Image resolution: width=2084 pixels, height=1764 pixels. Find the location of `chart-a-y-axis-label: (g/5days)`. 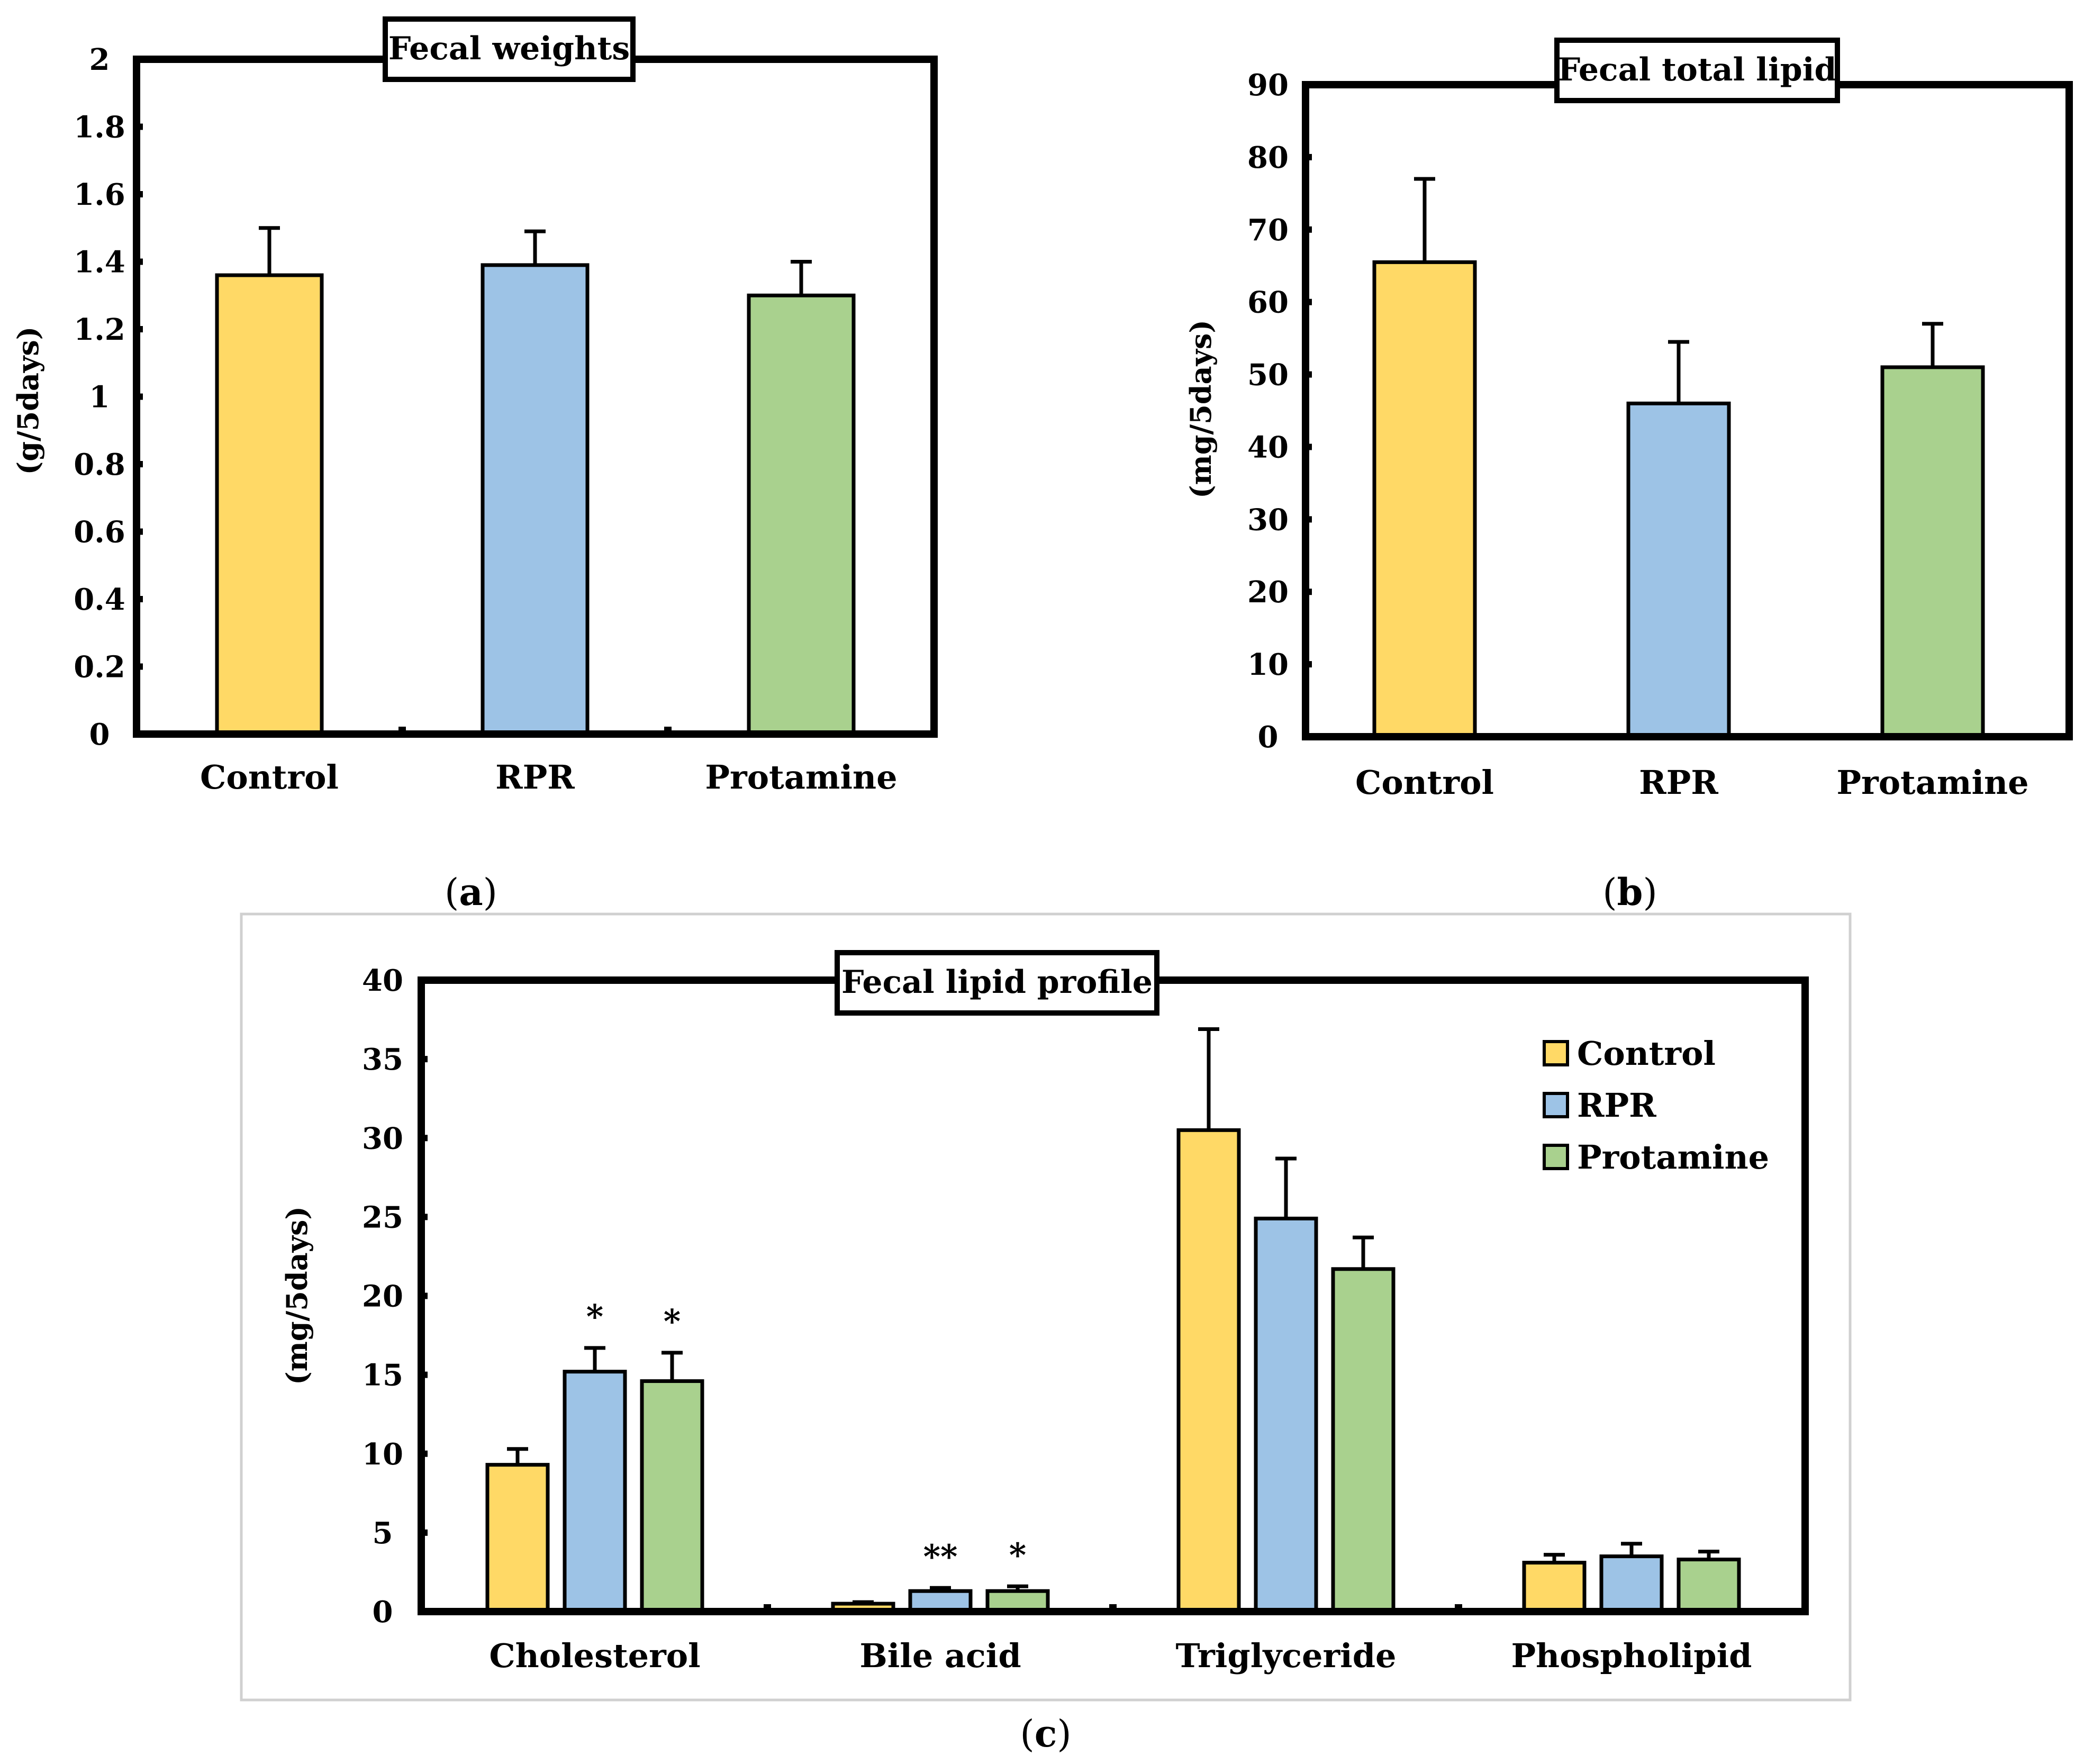

chart-a-y-axis-label: (g/5days) is located at coordinates (28, 401).